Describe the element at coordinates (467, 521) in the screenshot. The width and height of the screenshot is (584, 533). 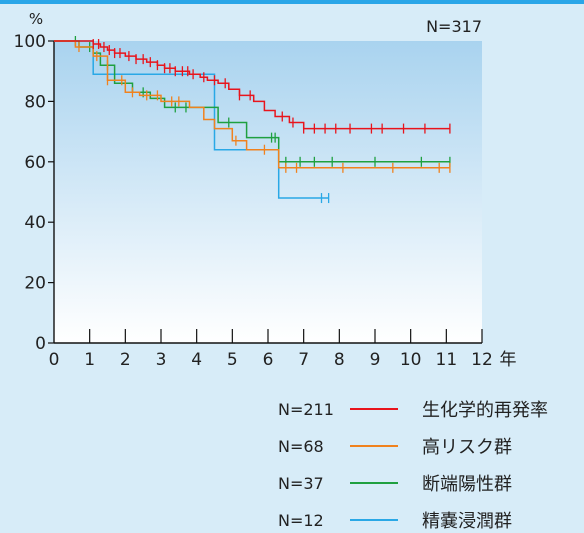
I see `legend-series-name: 精嚢浸潤群` at that location.